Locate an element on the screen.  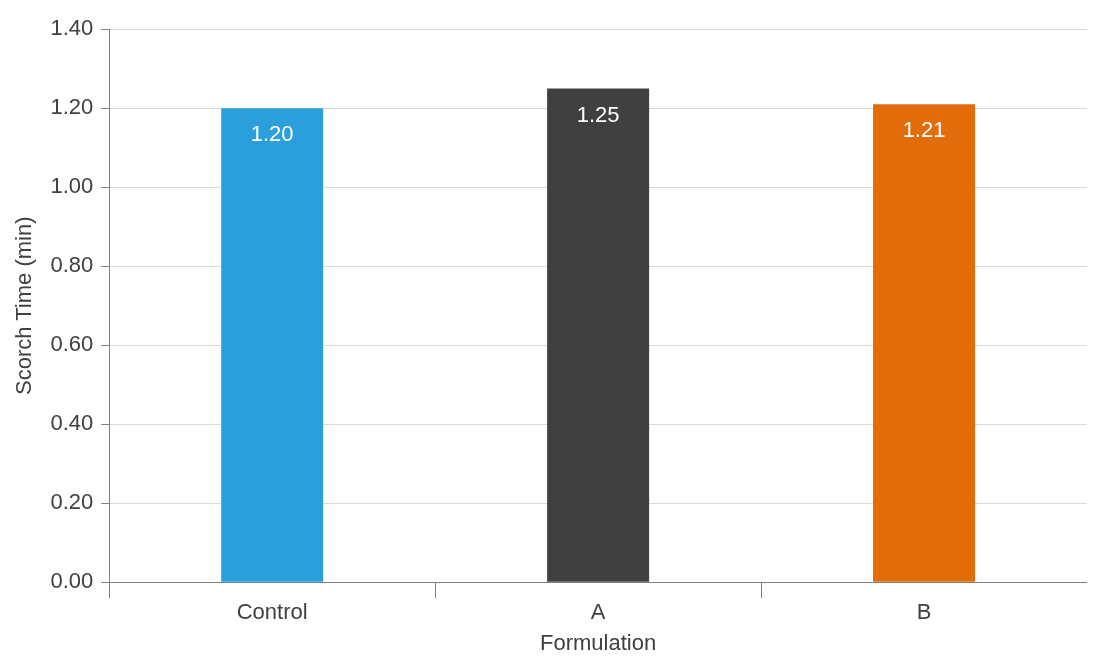
y-tick-label: 0.00 is located at coordinates (72, 581).